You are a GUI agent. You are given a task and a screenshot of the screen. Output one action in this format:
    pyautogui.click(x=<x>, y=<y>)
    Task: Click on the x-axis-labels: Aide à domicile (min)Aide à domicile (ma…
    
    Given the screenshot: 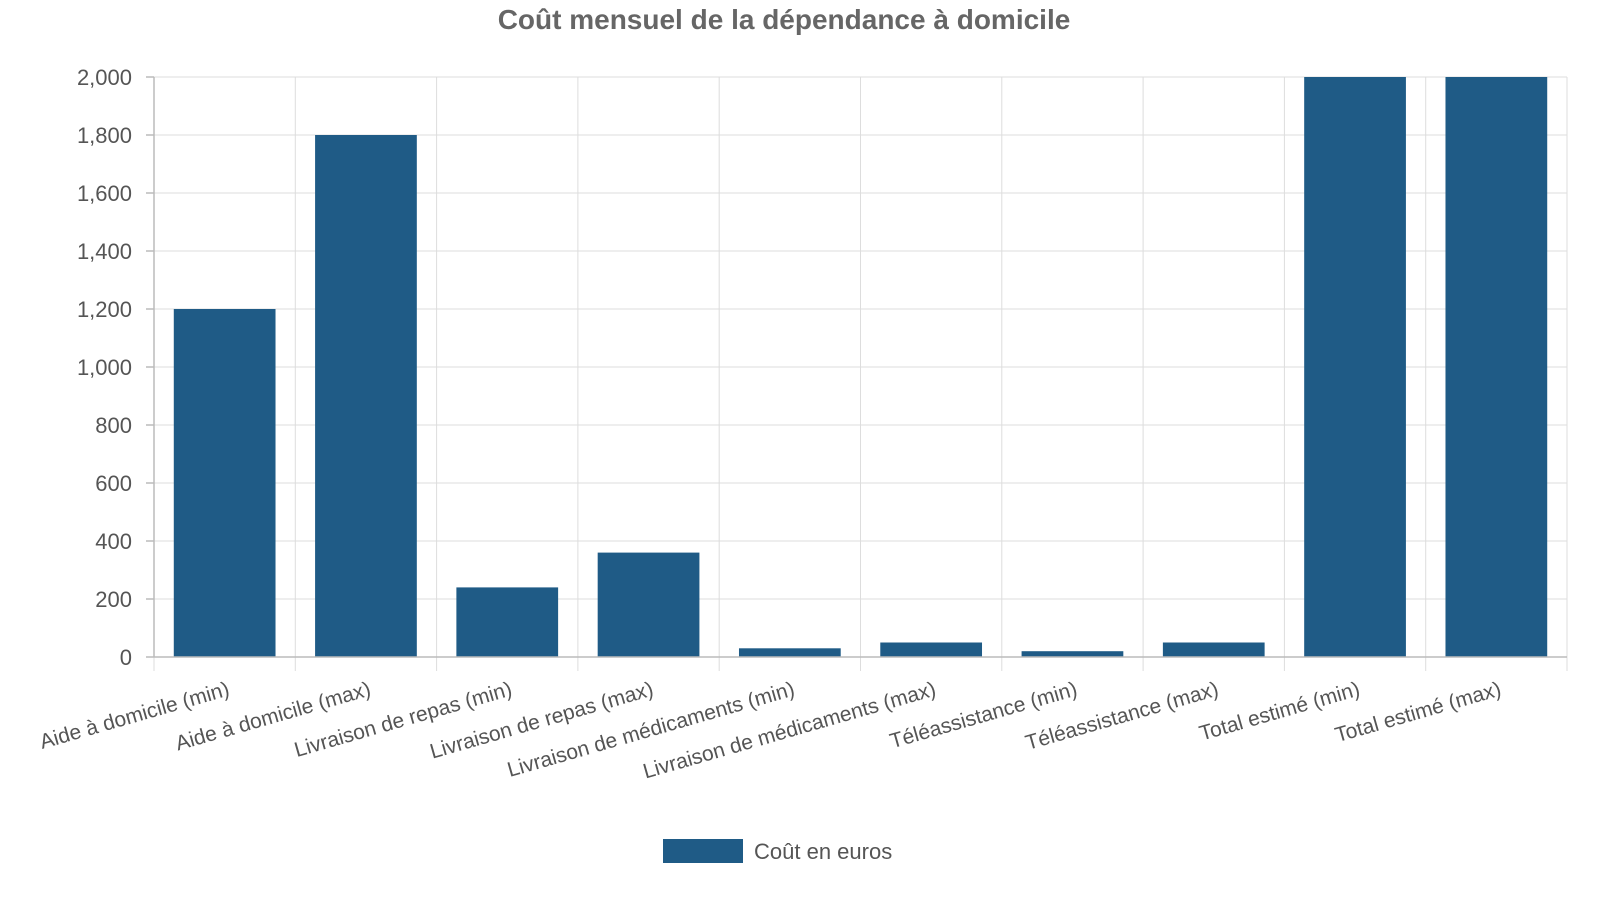 What is the action you would take?
    pyautogui.click(x=770, y=731)
    